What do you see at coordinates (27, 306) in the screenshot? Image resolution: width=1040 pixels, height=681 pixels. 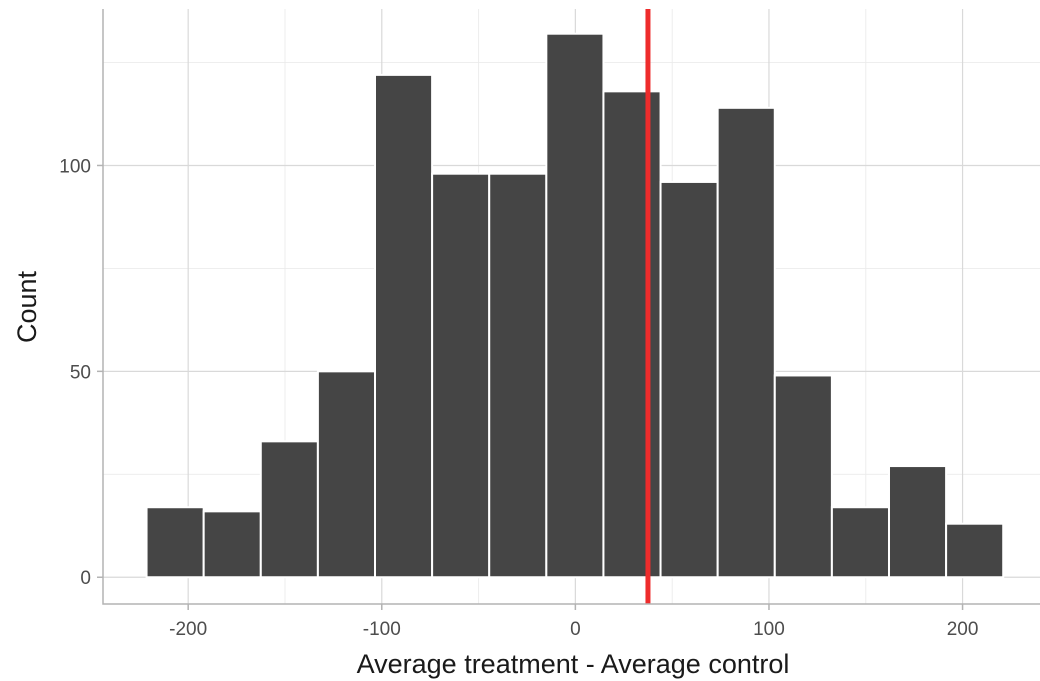 I see `y-axis-title: Count` at bounding box center [27, 306].